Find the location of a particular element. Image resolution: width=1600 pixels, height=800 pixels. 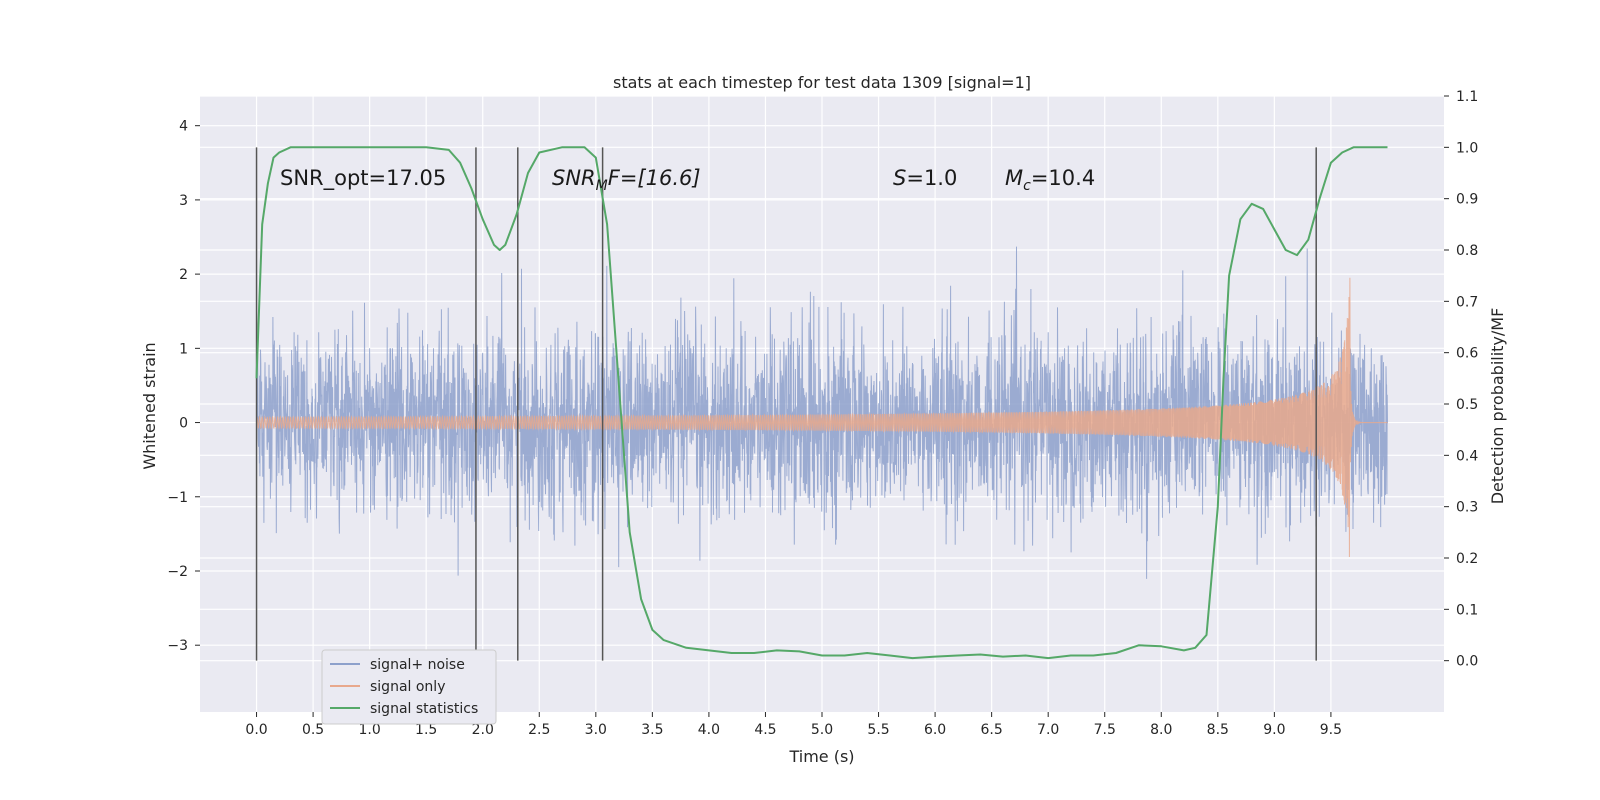

x-tick-label: 0.0 is located at coordinates (256, 730).